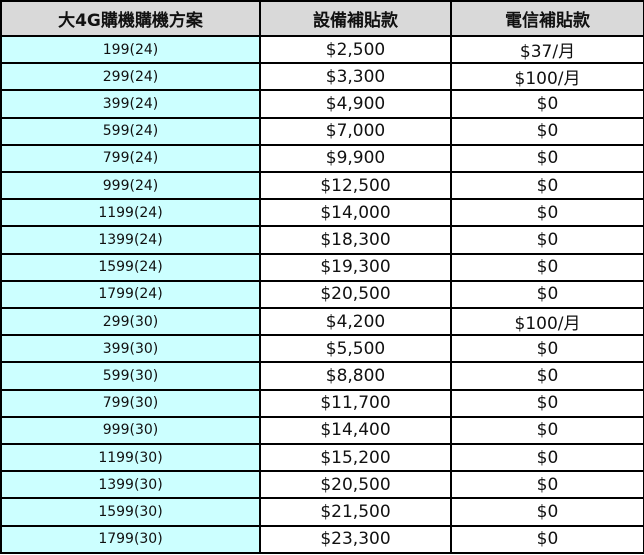 Image resolution: width=644 pixels, height=555 pixels. I want to click on plan-cell: 1399(30), so click(130, 485).